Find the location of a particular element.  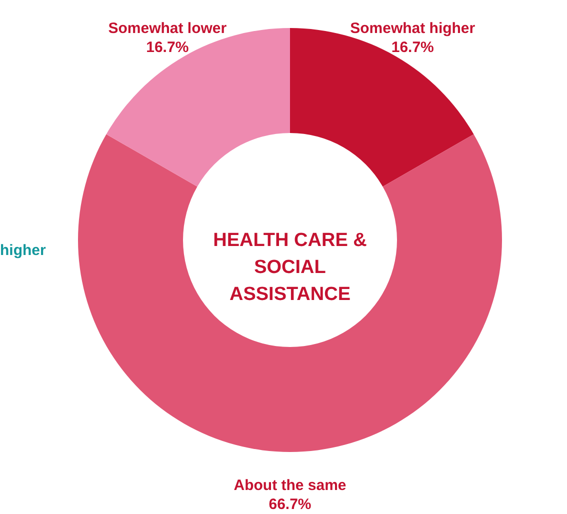

slice-label: About the same is located at coordinates (290, 485).